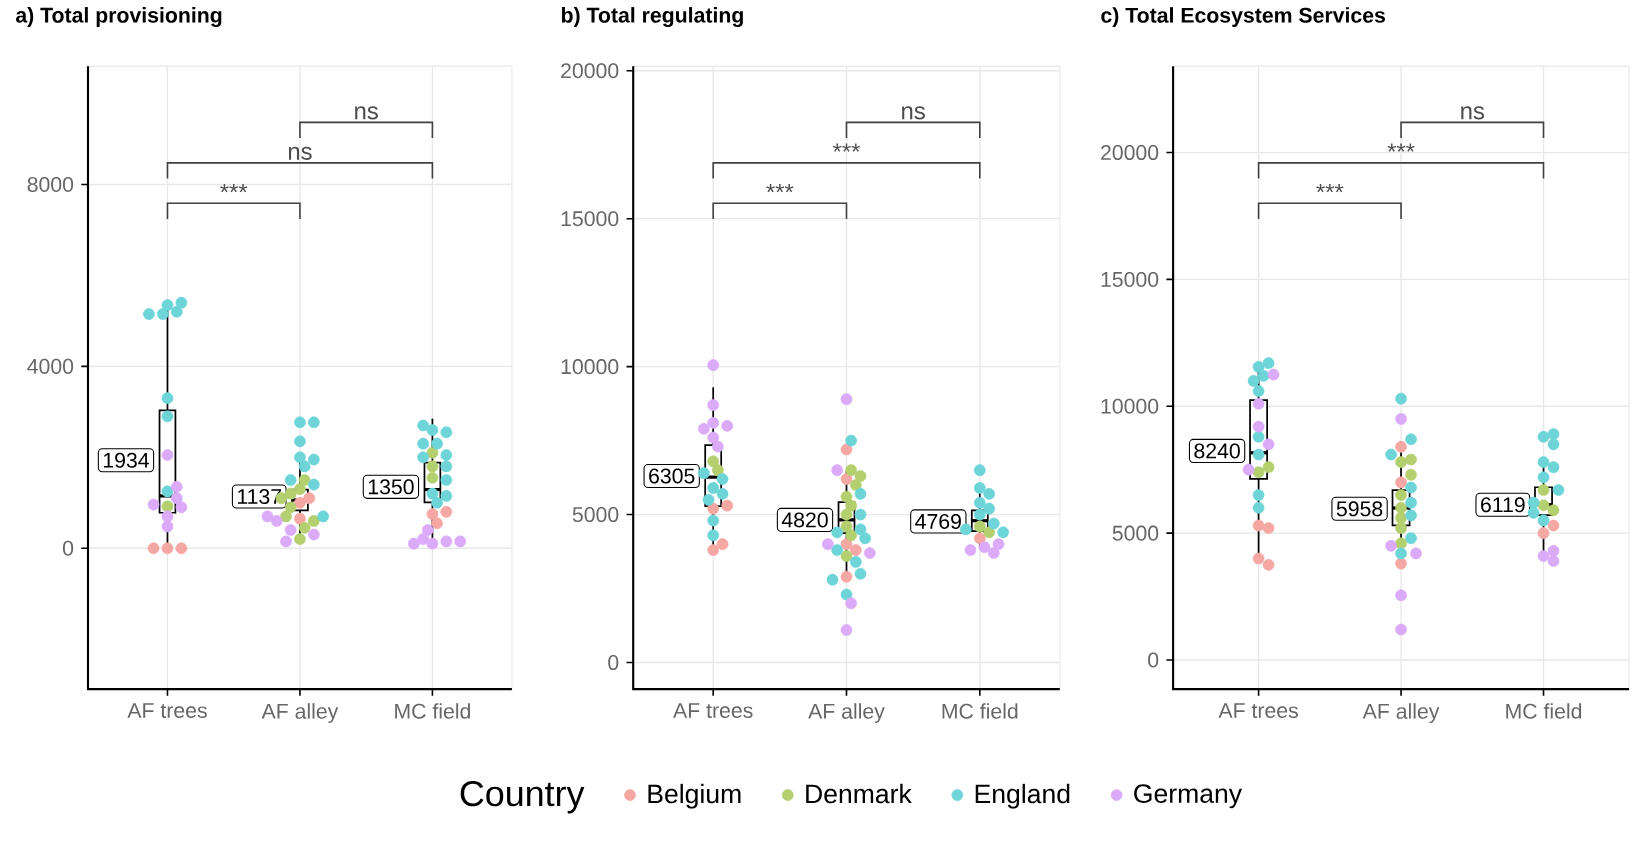 The height and width of the screenshot is (846, 1637). I want to click on legend-title: Country, so click(522, 797).